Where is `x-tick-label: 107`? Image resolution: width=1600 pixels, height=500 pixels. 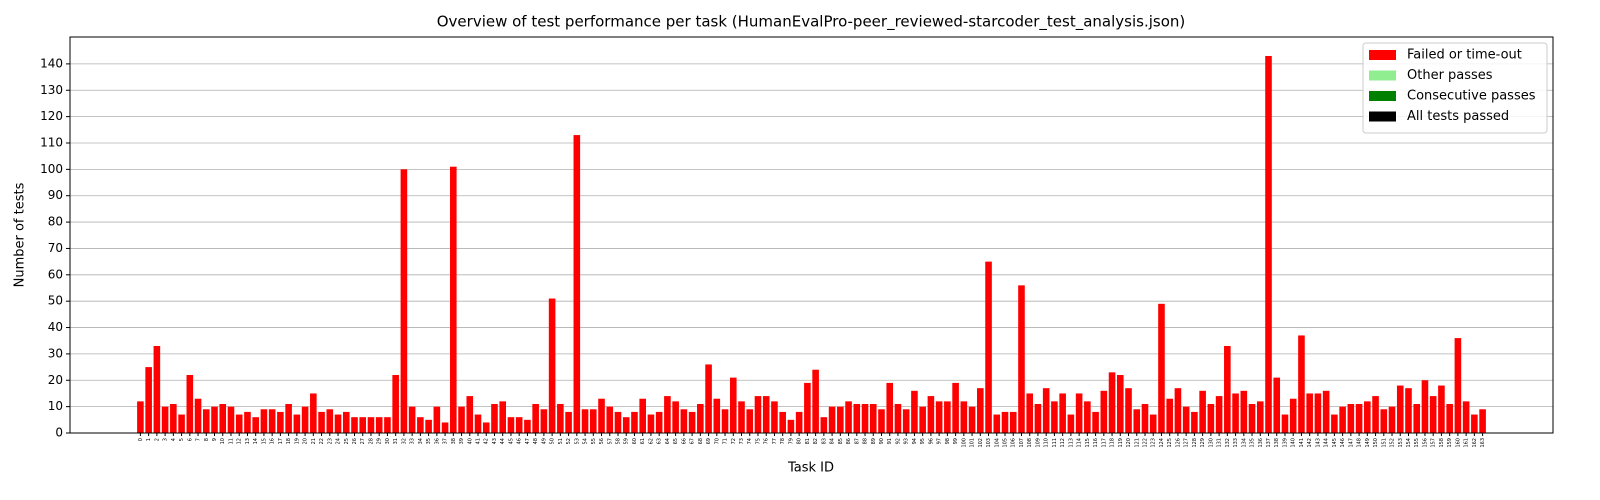
x-tick-label: 107 is located at coordinates (1022, 443).